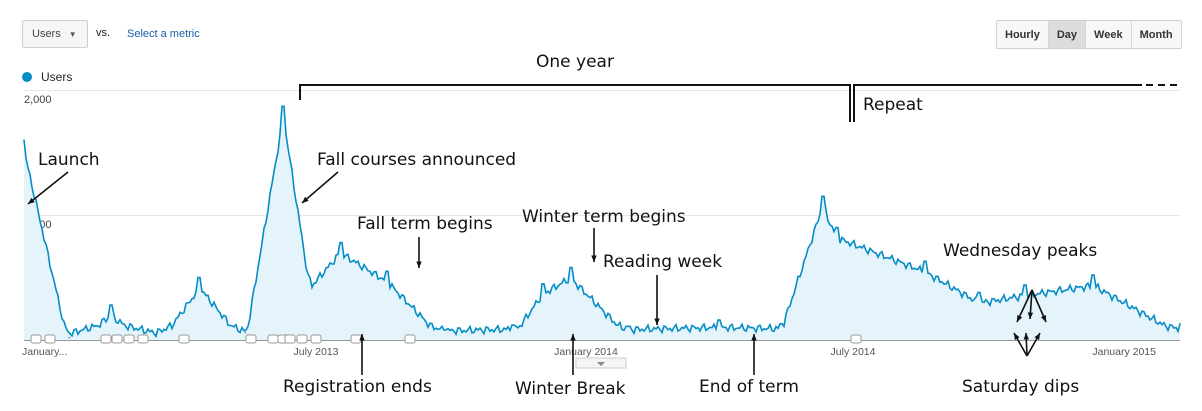 This screenshot has width=1202, height=411. I want to click on select-metric-link: Select a metric, so click(163, 34).